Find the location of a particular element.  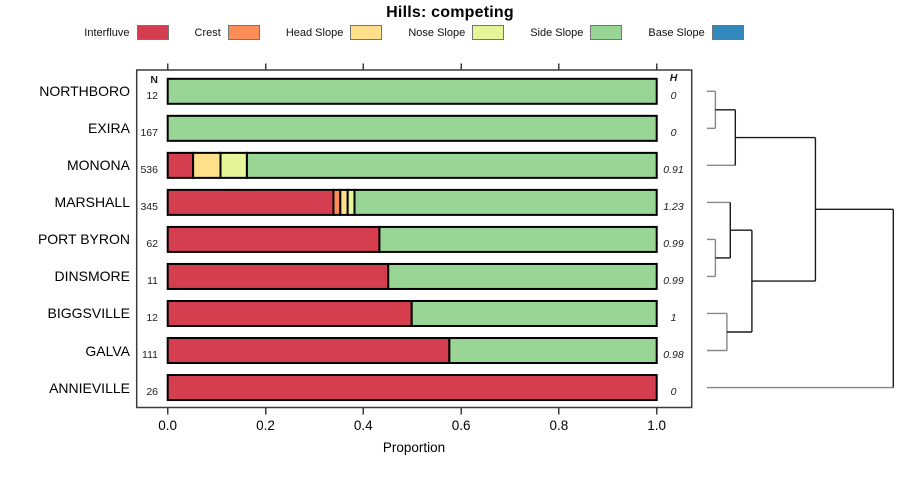

legend-item: Crest is located at coordinates (227, 32).